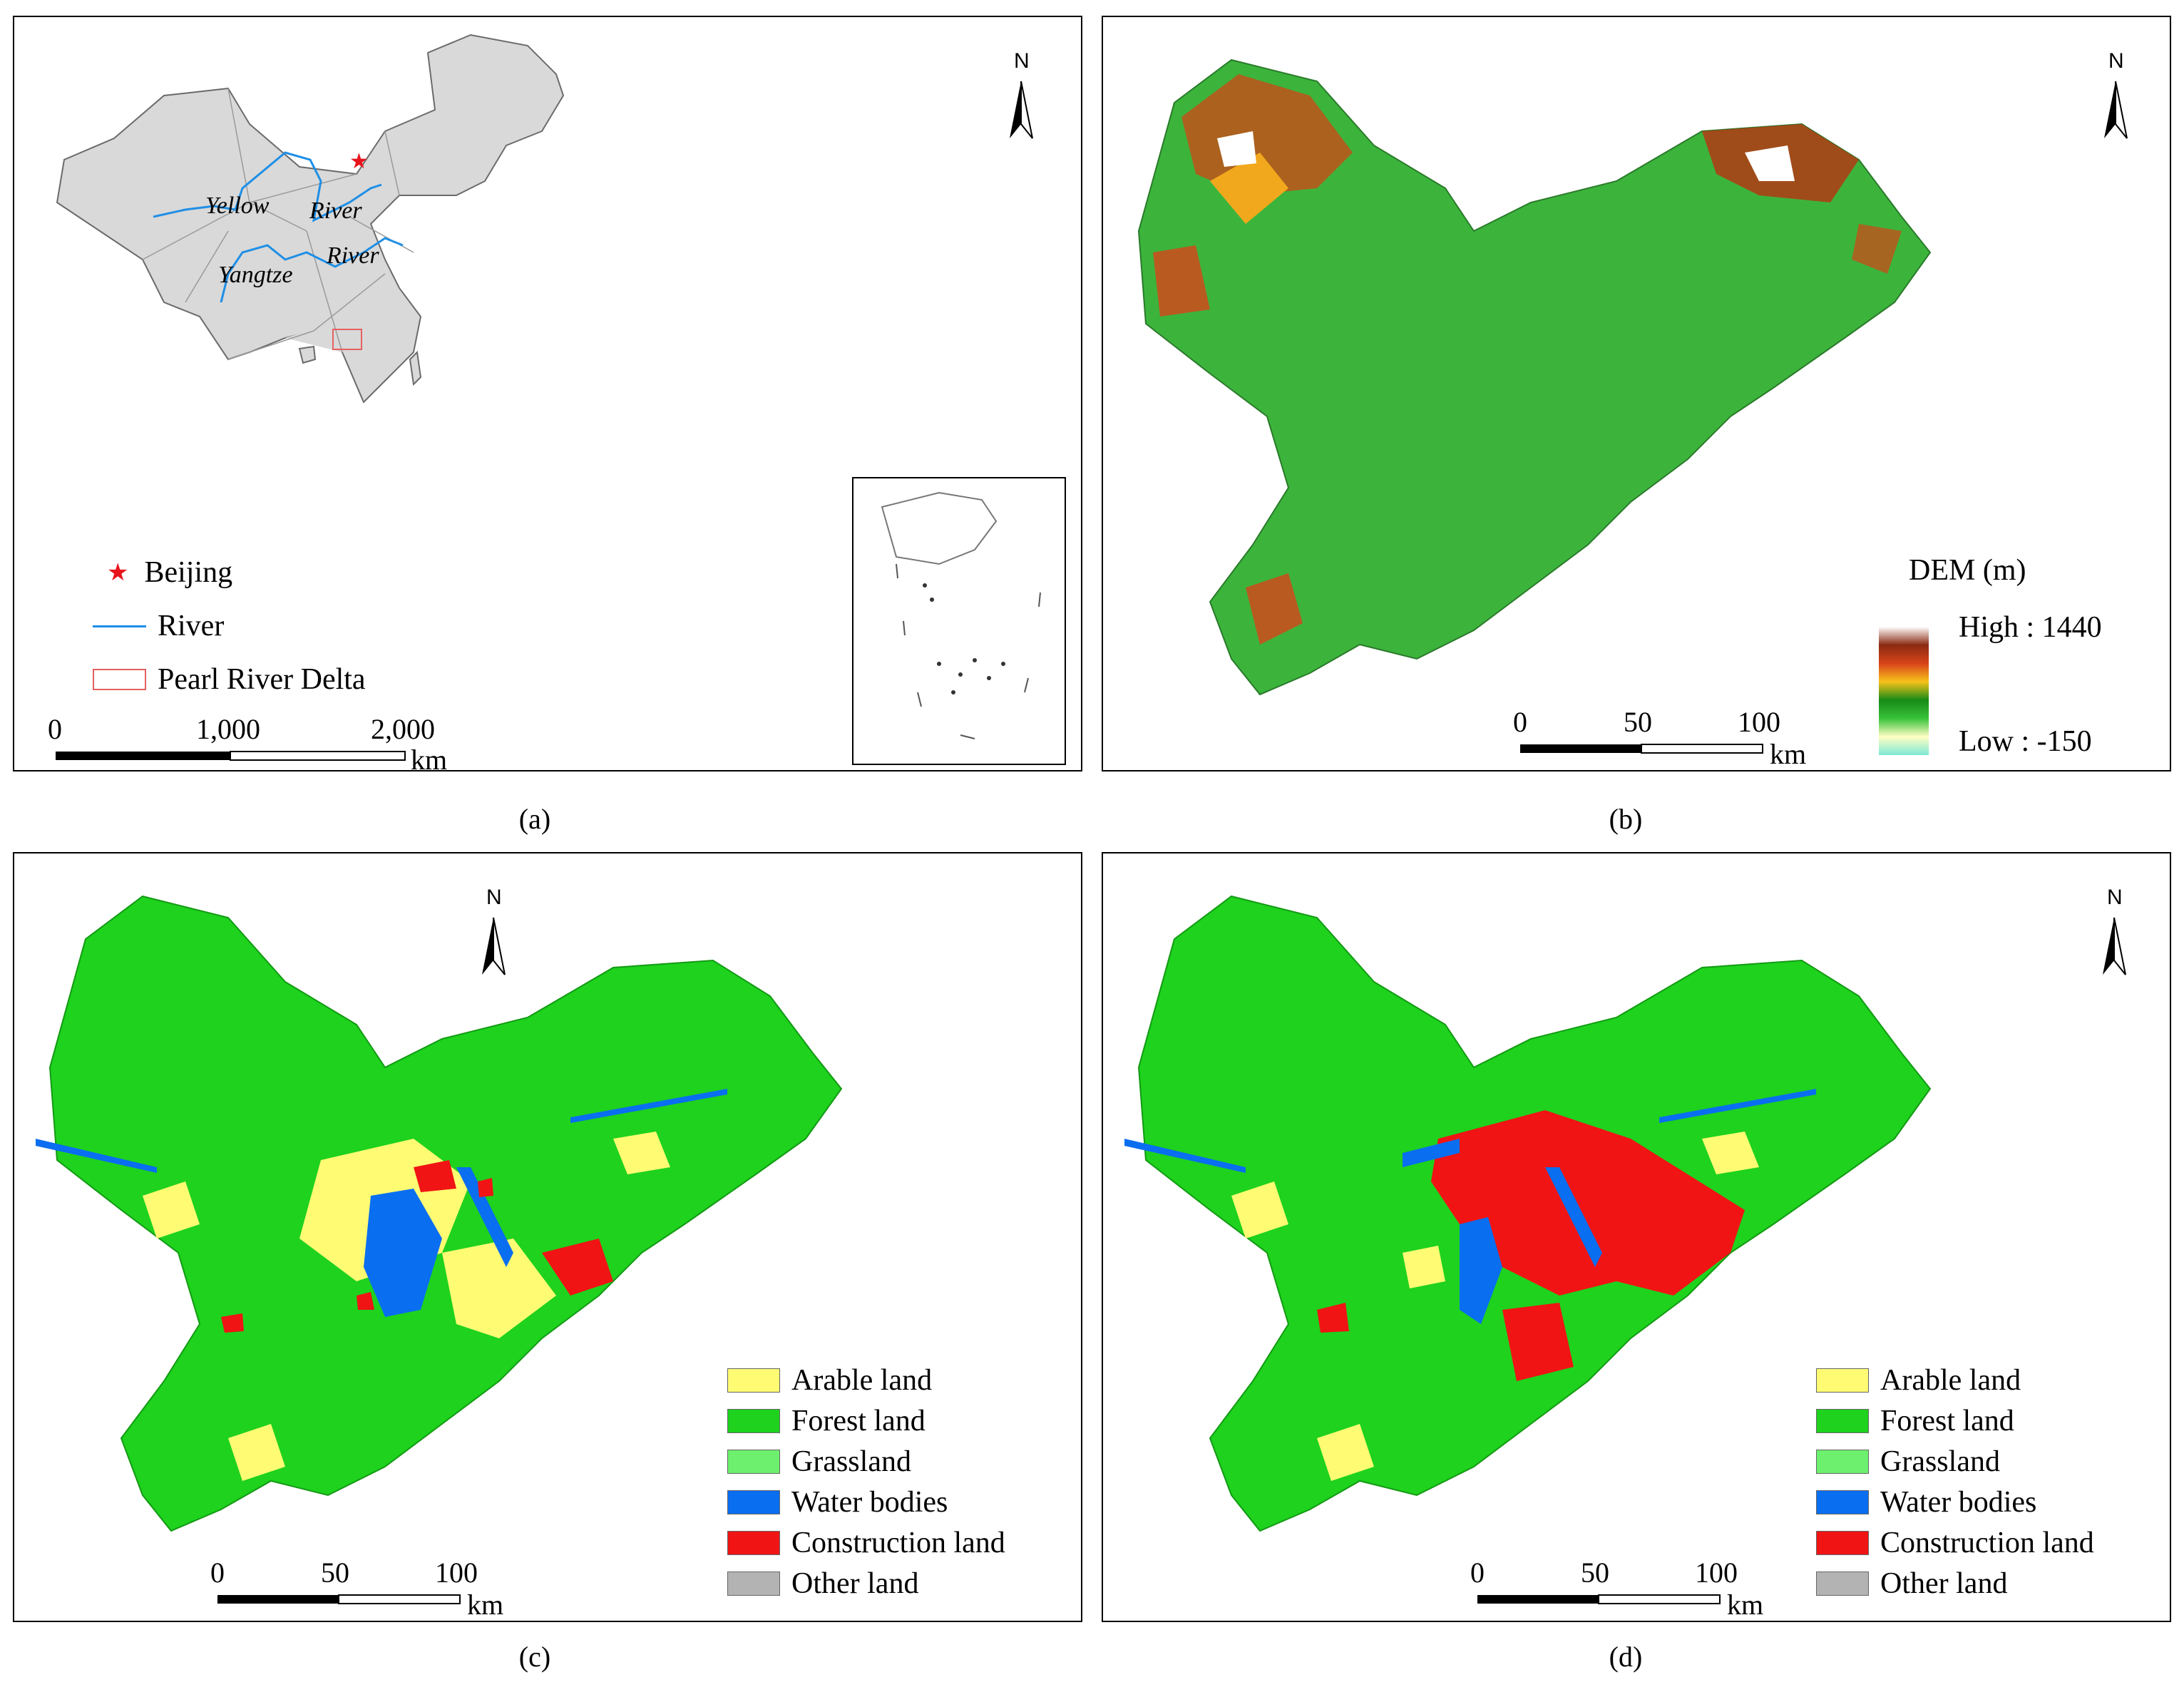 Image resolution: width=2184 pixels, height=1692 pixels. I want to click on star-icon: ★, so click(118, 572).